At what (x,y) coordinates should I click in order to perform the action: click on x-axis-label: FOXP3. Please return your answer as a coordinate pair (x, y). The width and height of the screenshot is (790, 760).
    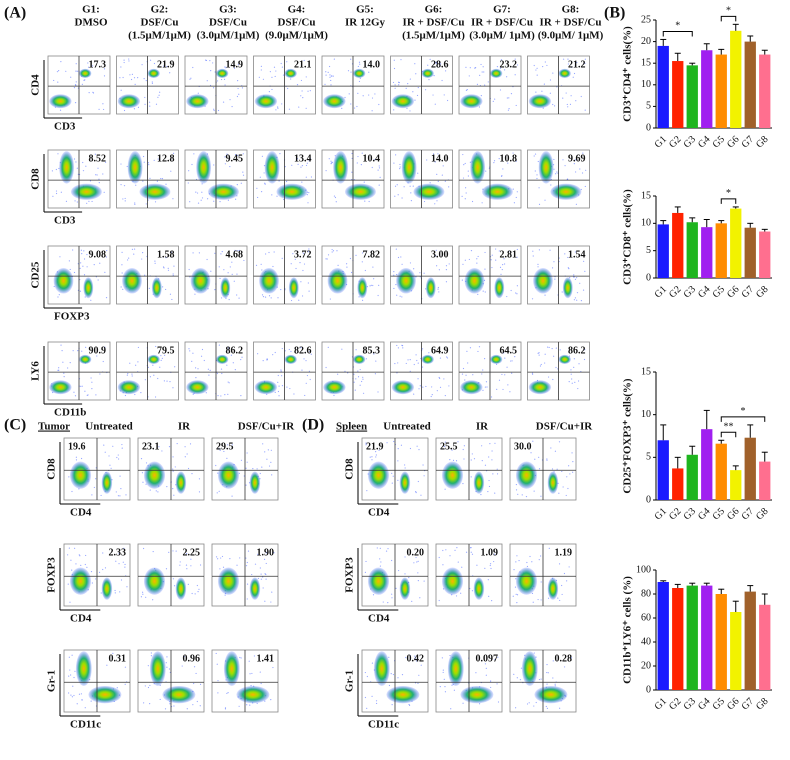
    Looking at the image, I should click on (72, 317).